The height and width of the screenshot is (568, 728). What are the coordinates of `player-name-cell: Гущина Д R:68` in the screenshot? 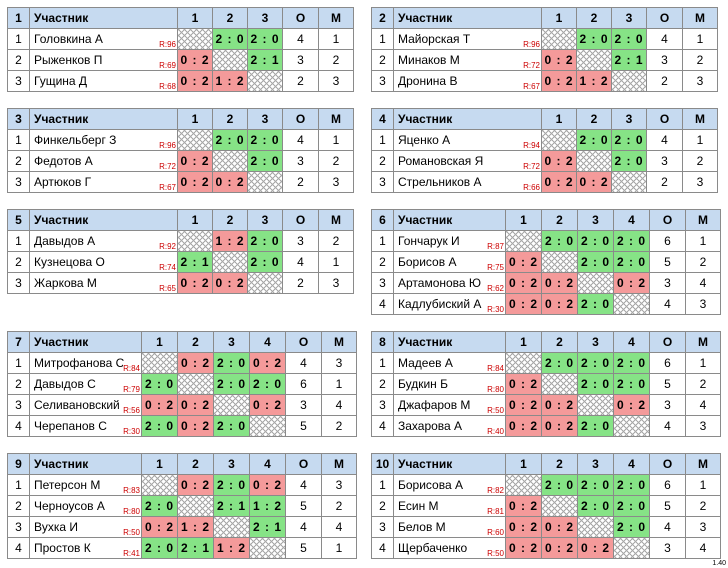 It's located at (103, 81).